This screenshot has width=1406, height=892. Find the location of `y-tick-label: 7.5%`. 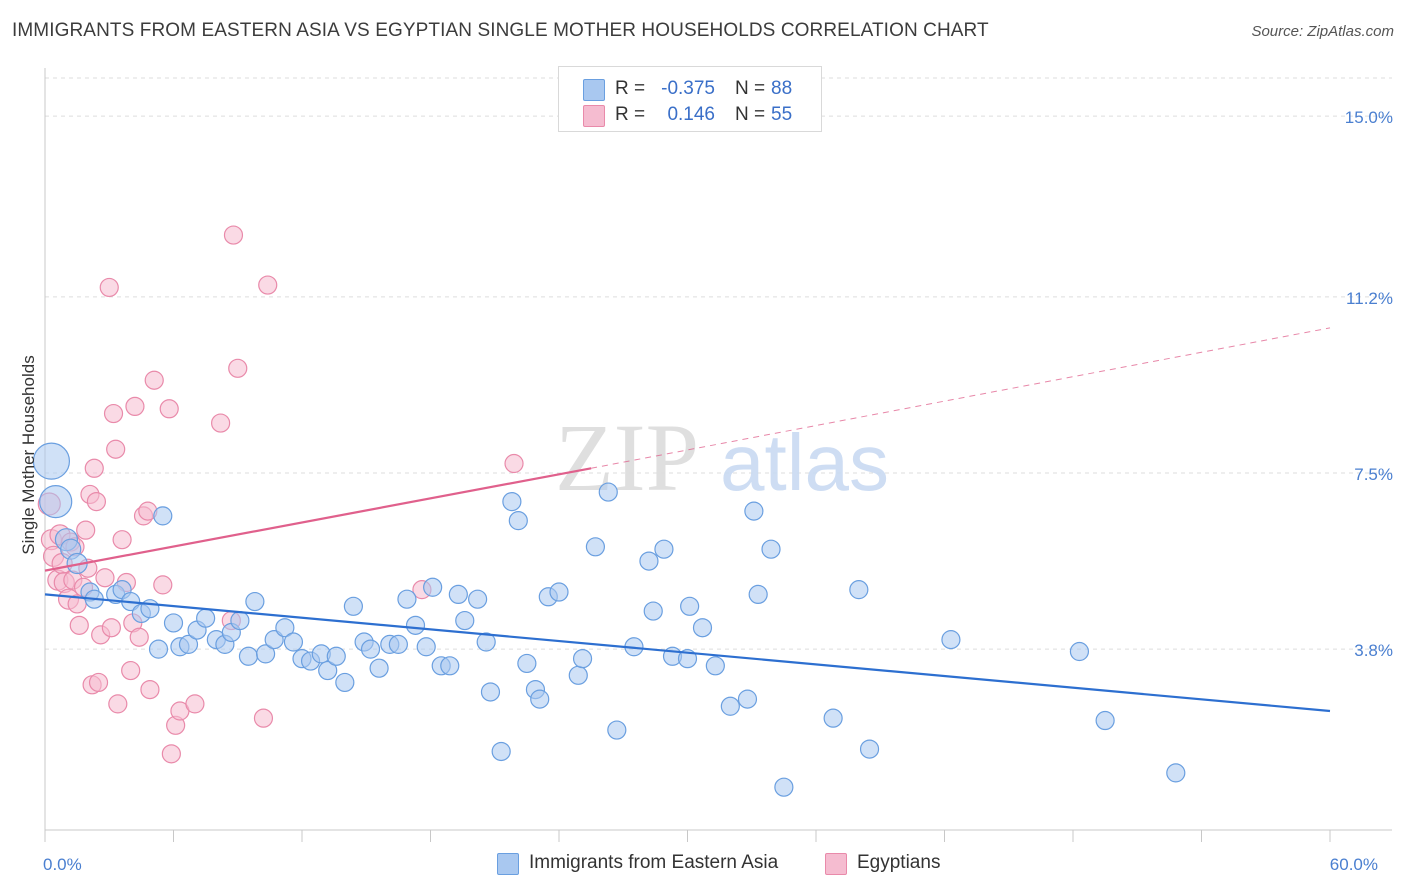

y-tick-label: 7.5% is located at coordinates (1373, 474).